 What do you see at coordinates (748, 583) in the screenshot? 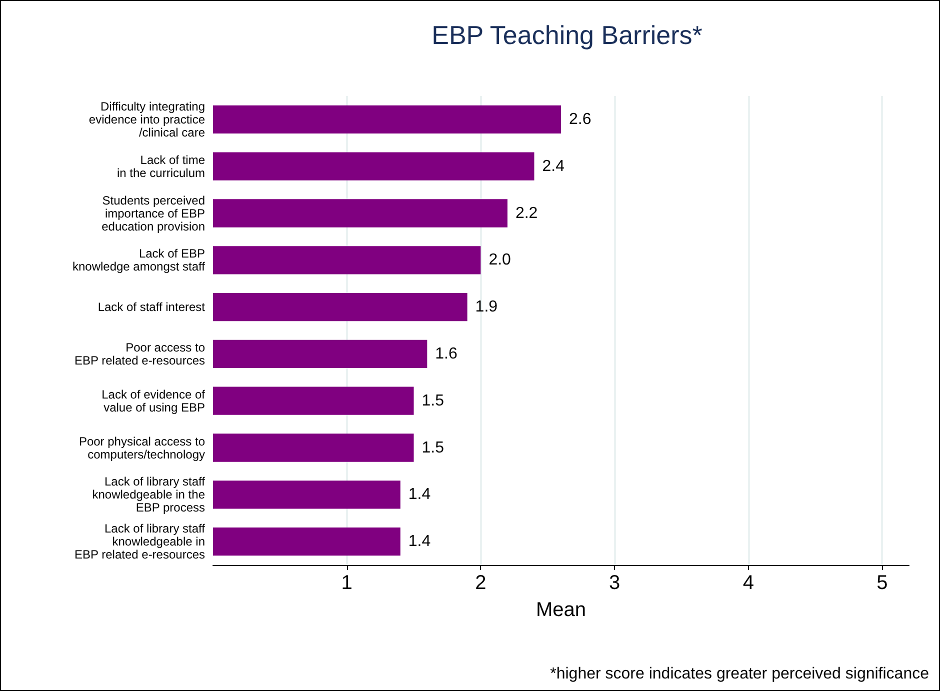
I see `x-tick-label: 4` at bounding box center [748, 583].